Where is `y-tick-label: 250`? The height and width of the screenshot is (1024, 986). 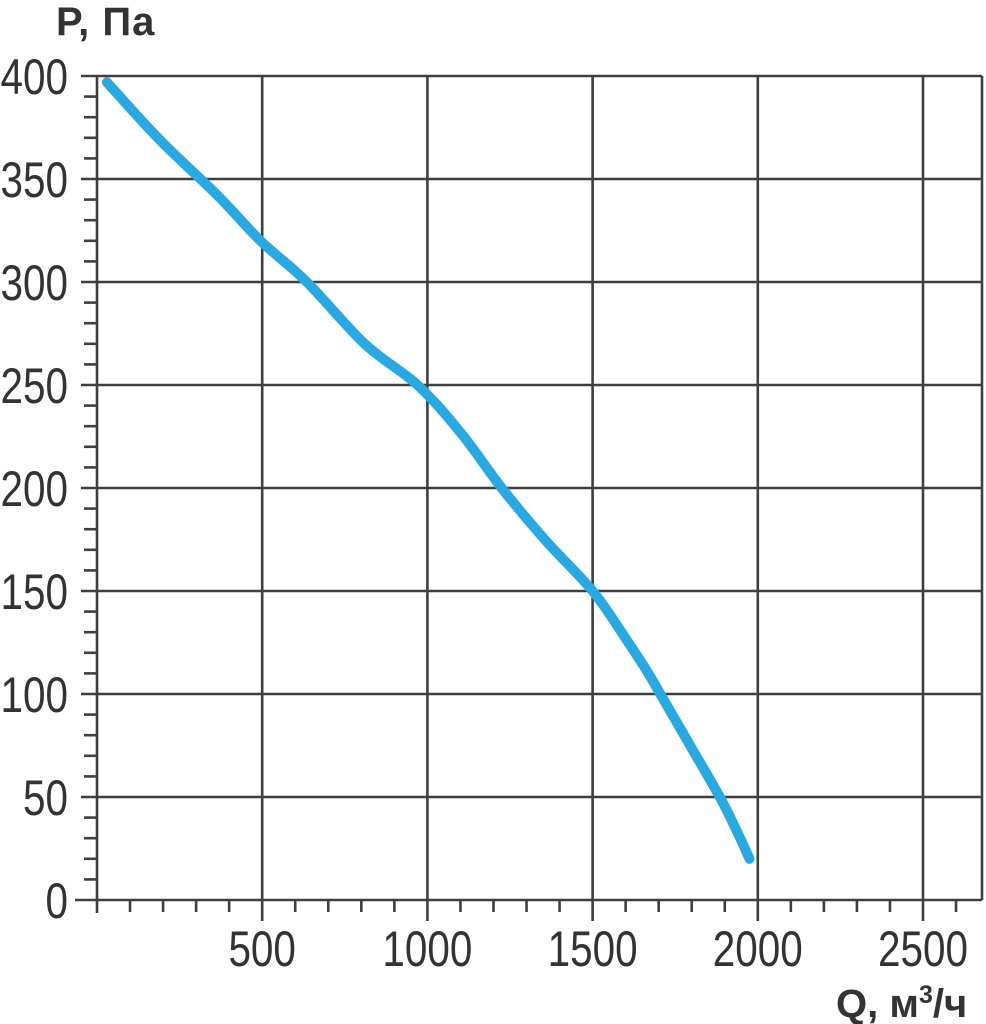 y-tick-label: 250 is located at coordinates (35, 386).